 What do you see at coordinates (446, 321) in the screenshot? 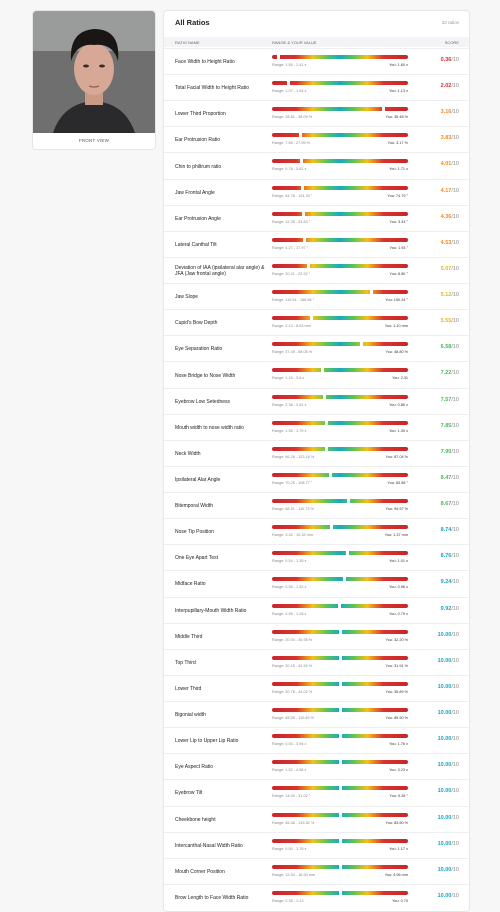
I see `score-value: 5.55` at bounding box center [446, 321].